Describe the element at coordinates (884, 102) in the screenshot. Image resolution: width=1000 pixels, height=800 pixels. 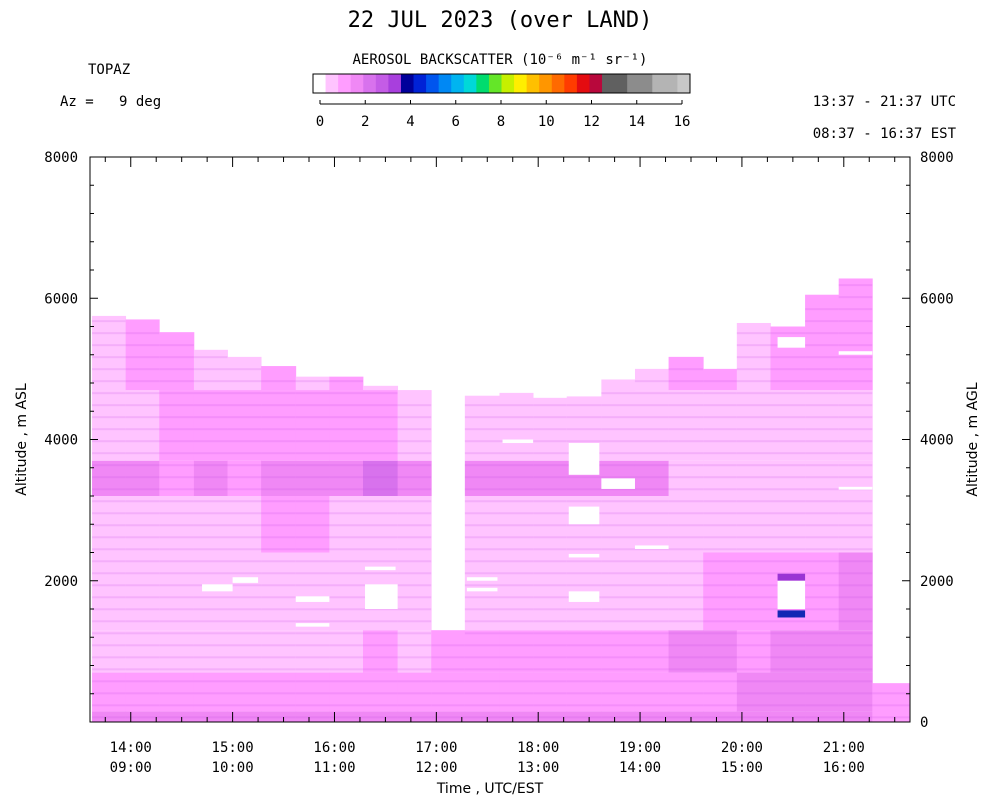
I see `utc-time-range: 13:37 - 21:37 UTC` at that location.